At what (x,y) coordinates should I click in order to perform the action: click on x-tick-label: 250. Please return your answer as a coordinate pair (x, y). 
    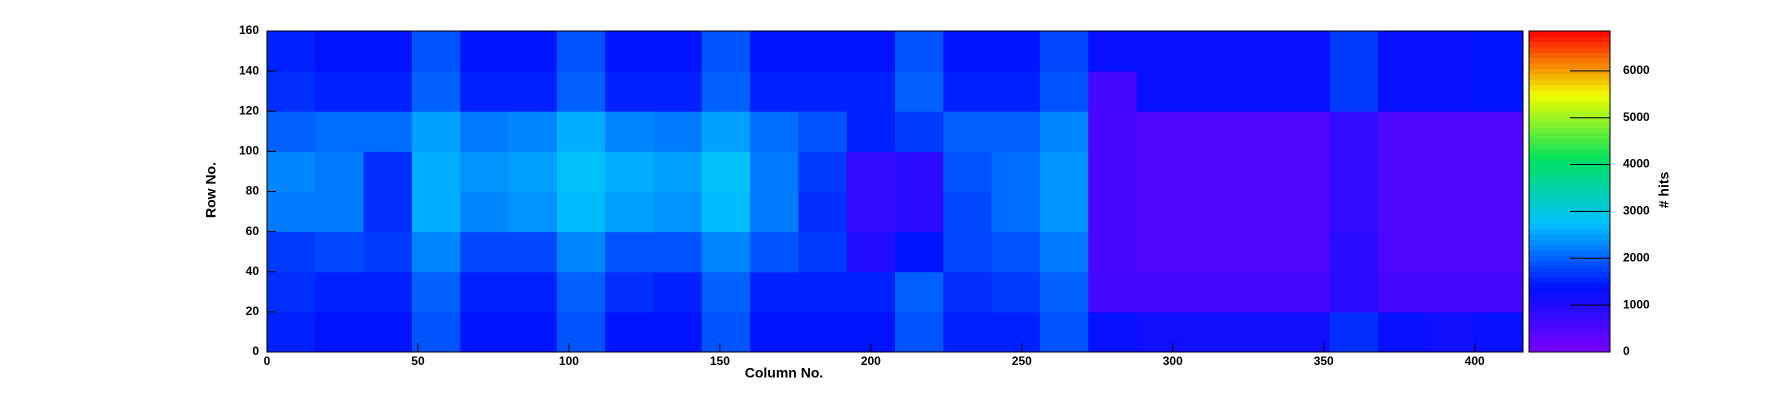
    Looking at the image, I should click on (1022, 361).